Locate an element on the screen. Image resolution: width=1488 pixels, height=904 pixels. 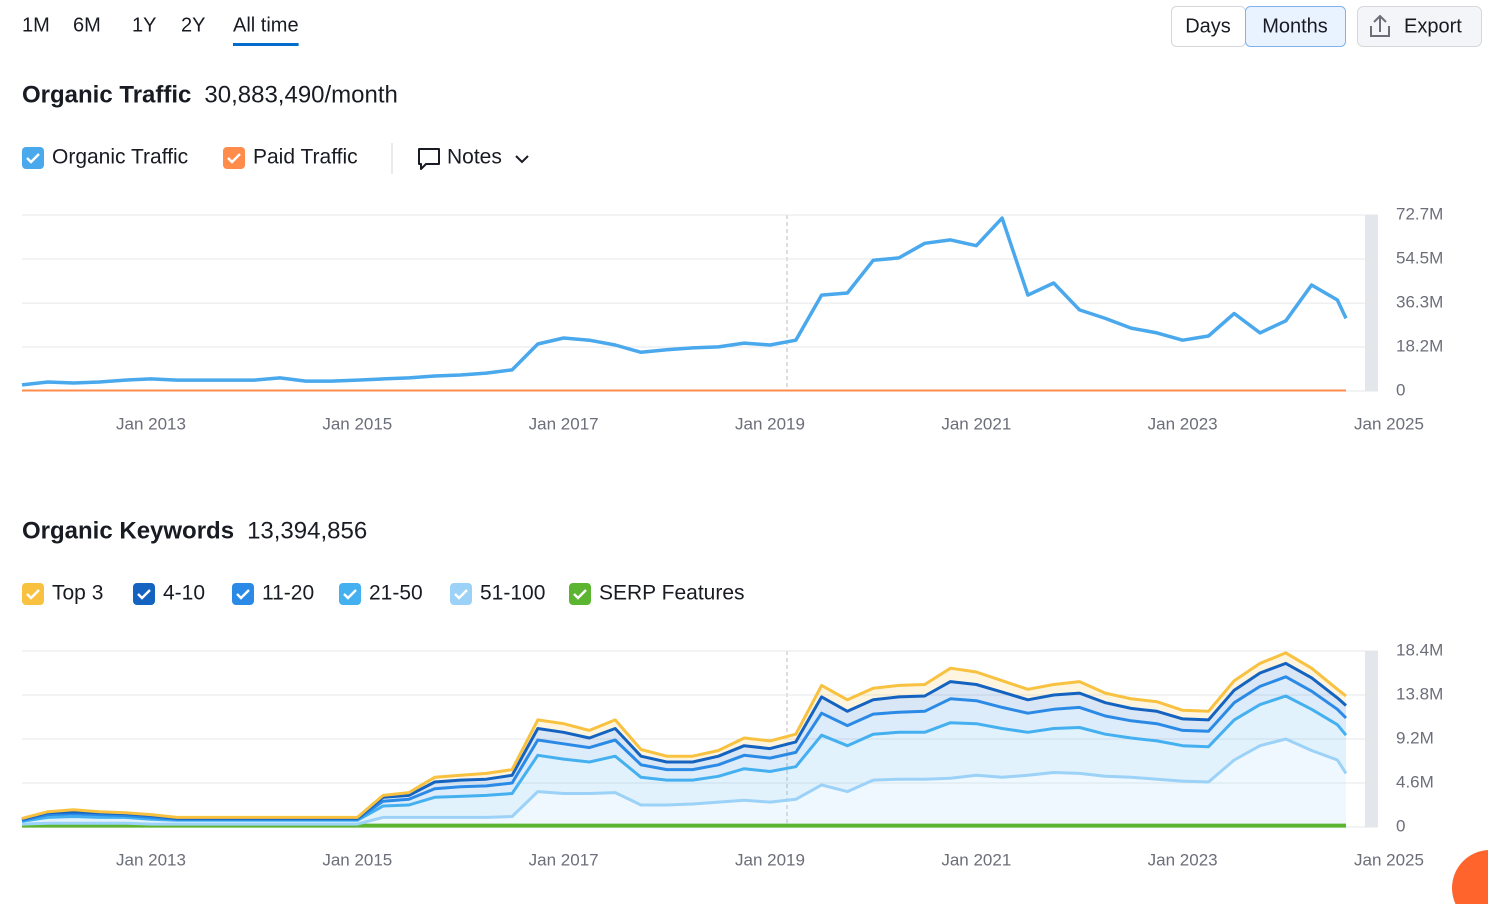
legend-label: 11-20 is located at coordinates (288, 593).